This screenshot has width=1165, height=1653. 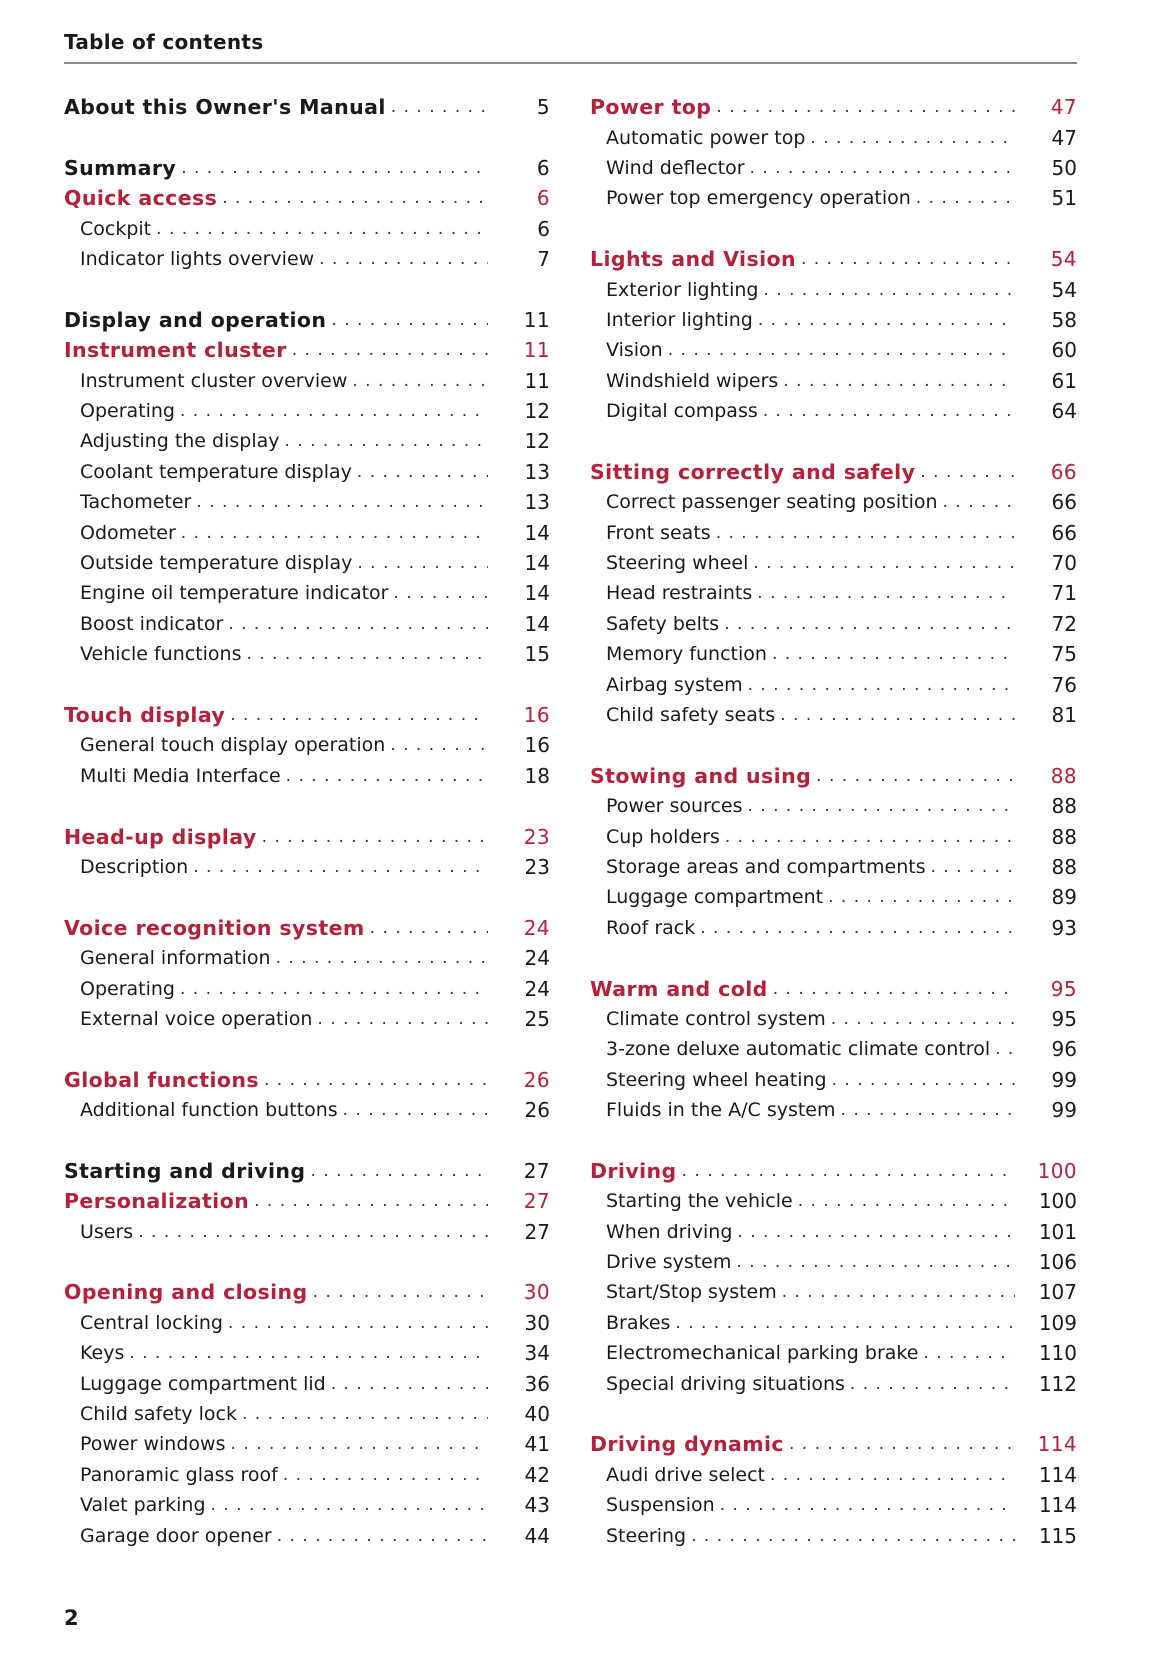 I want to click on toc-entry-sub: Central locking 30, so click(x=307, y=1323).